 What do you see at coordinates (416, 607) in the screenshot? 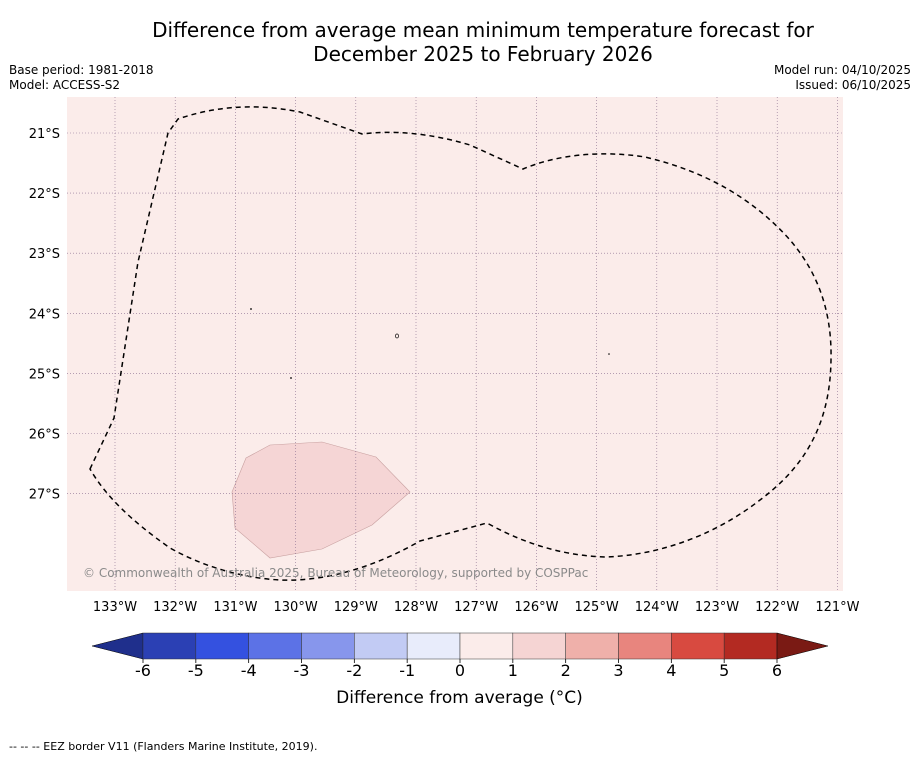
I see `longitude-label: 128°W` at bounding box center [416, 607].